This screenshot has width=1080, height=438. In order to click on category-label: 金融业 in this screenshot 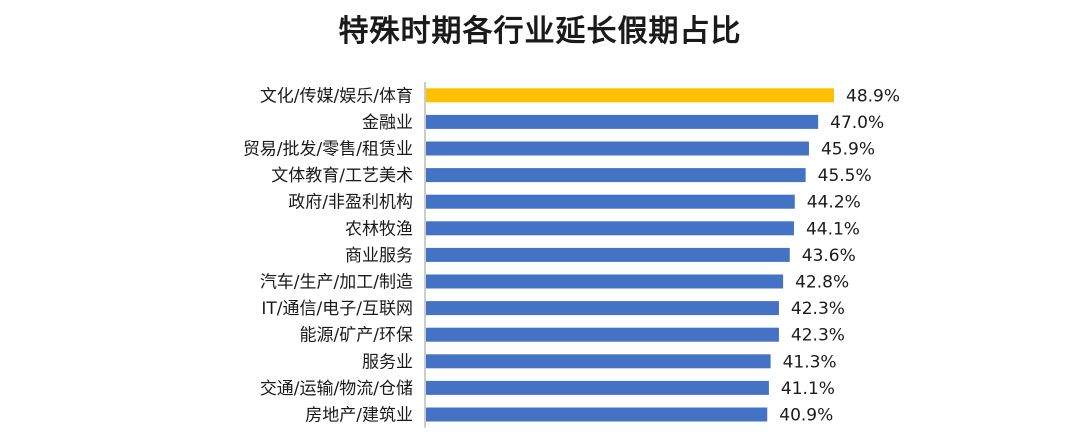, I will do `click(387, 123)`.